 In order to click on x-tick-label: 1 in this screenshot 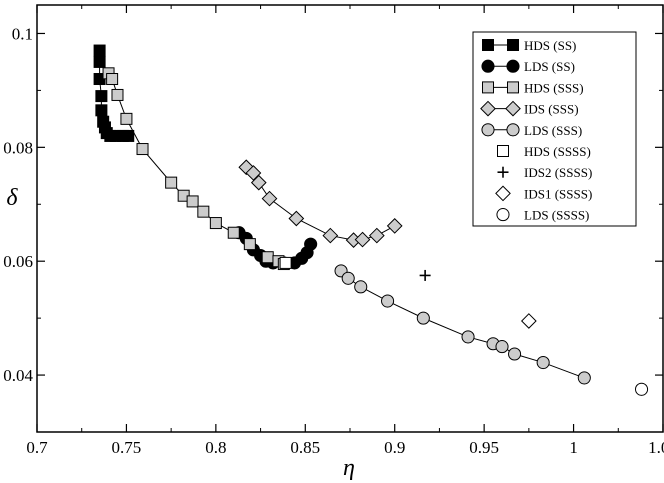, I will do `click(573, 447)`.